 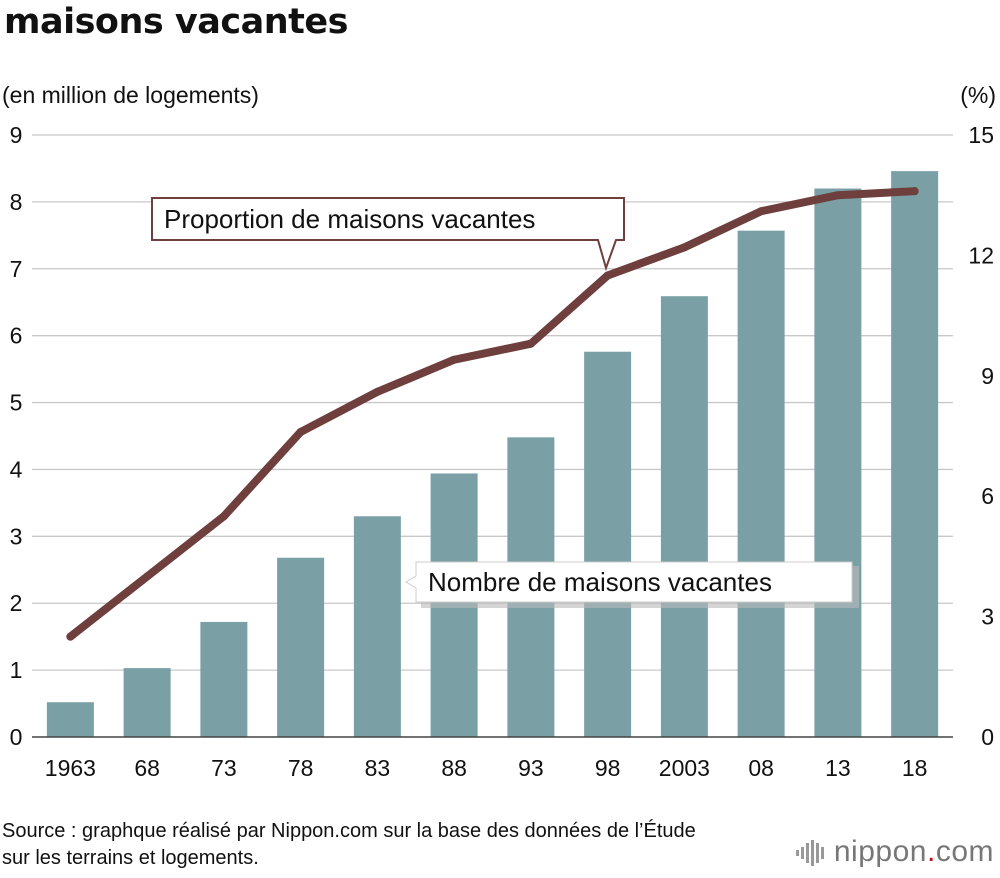 What do you see at coordinates (16, 403) in the screenshot?
I see `y-left-tick-label: 5` at bounding box center [16, 403].